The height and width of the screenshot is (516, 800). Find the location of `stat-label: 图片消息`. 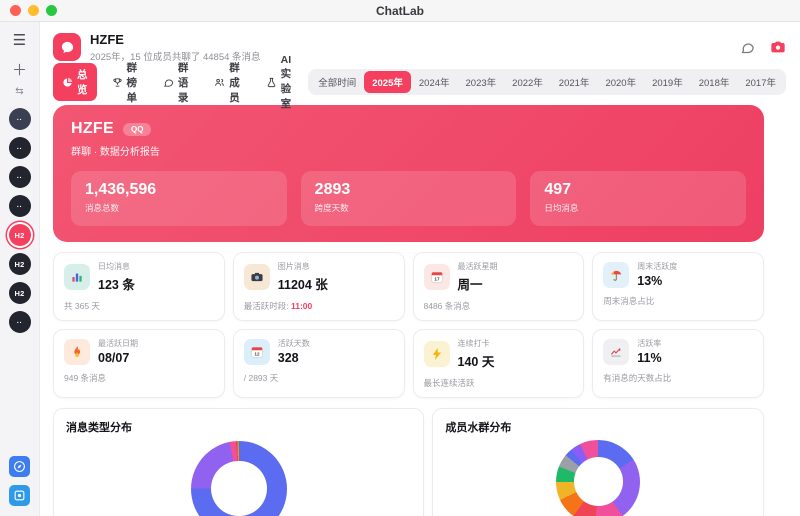

stat-label: 图片消息 is located at coordinates (293, 266).